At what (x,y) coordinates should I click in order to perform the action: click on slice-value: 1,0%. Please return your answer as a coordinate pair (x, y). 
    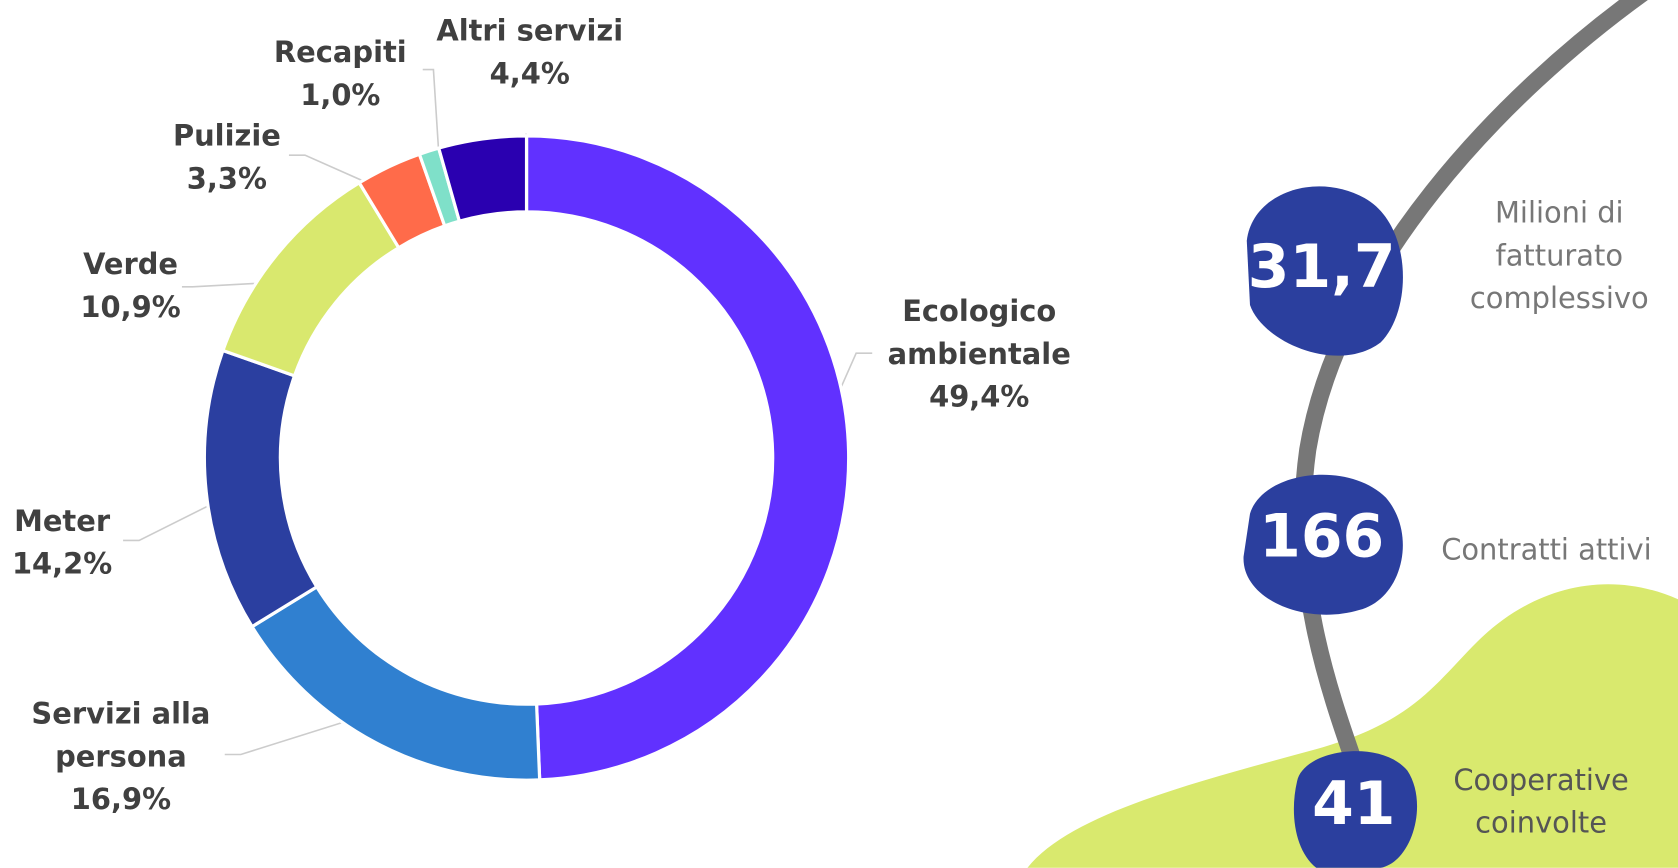
    Looking at the image, I should click on (340, 96).